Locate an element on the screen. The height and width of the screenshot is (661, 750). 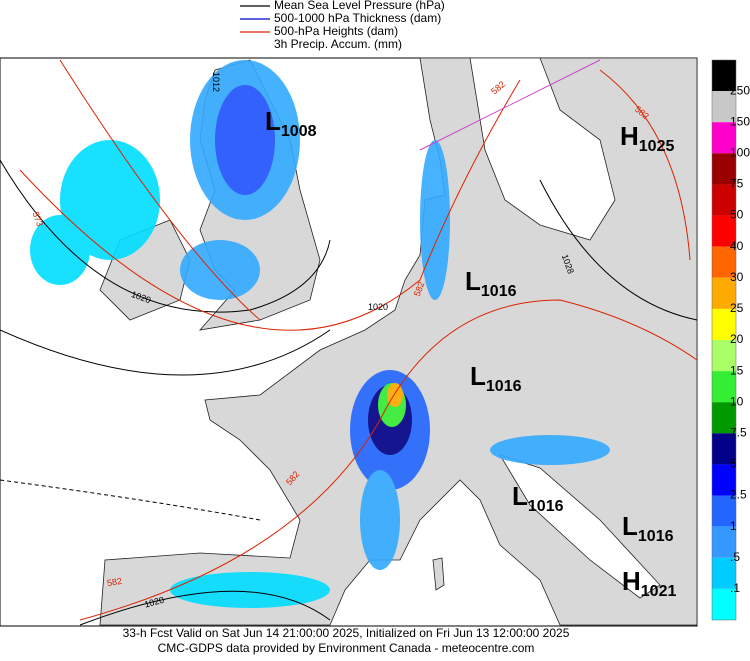
colorbar-label: 10 is located at coordinates (737, 401).